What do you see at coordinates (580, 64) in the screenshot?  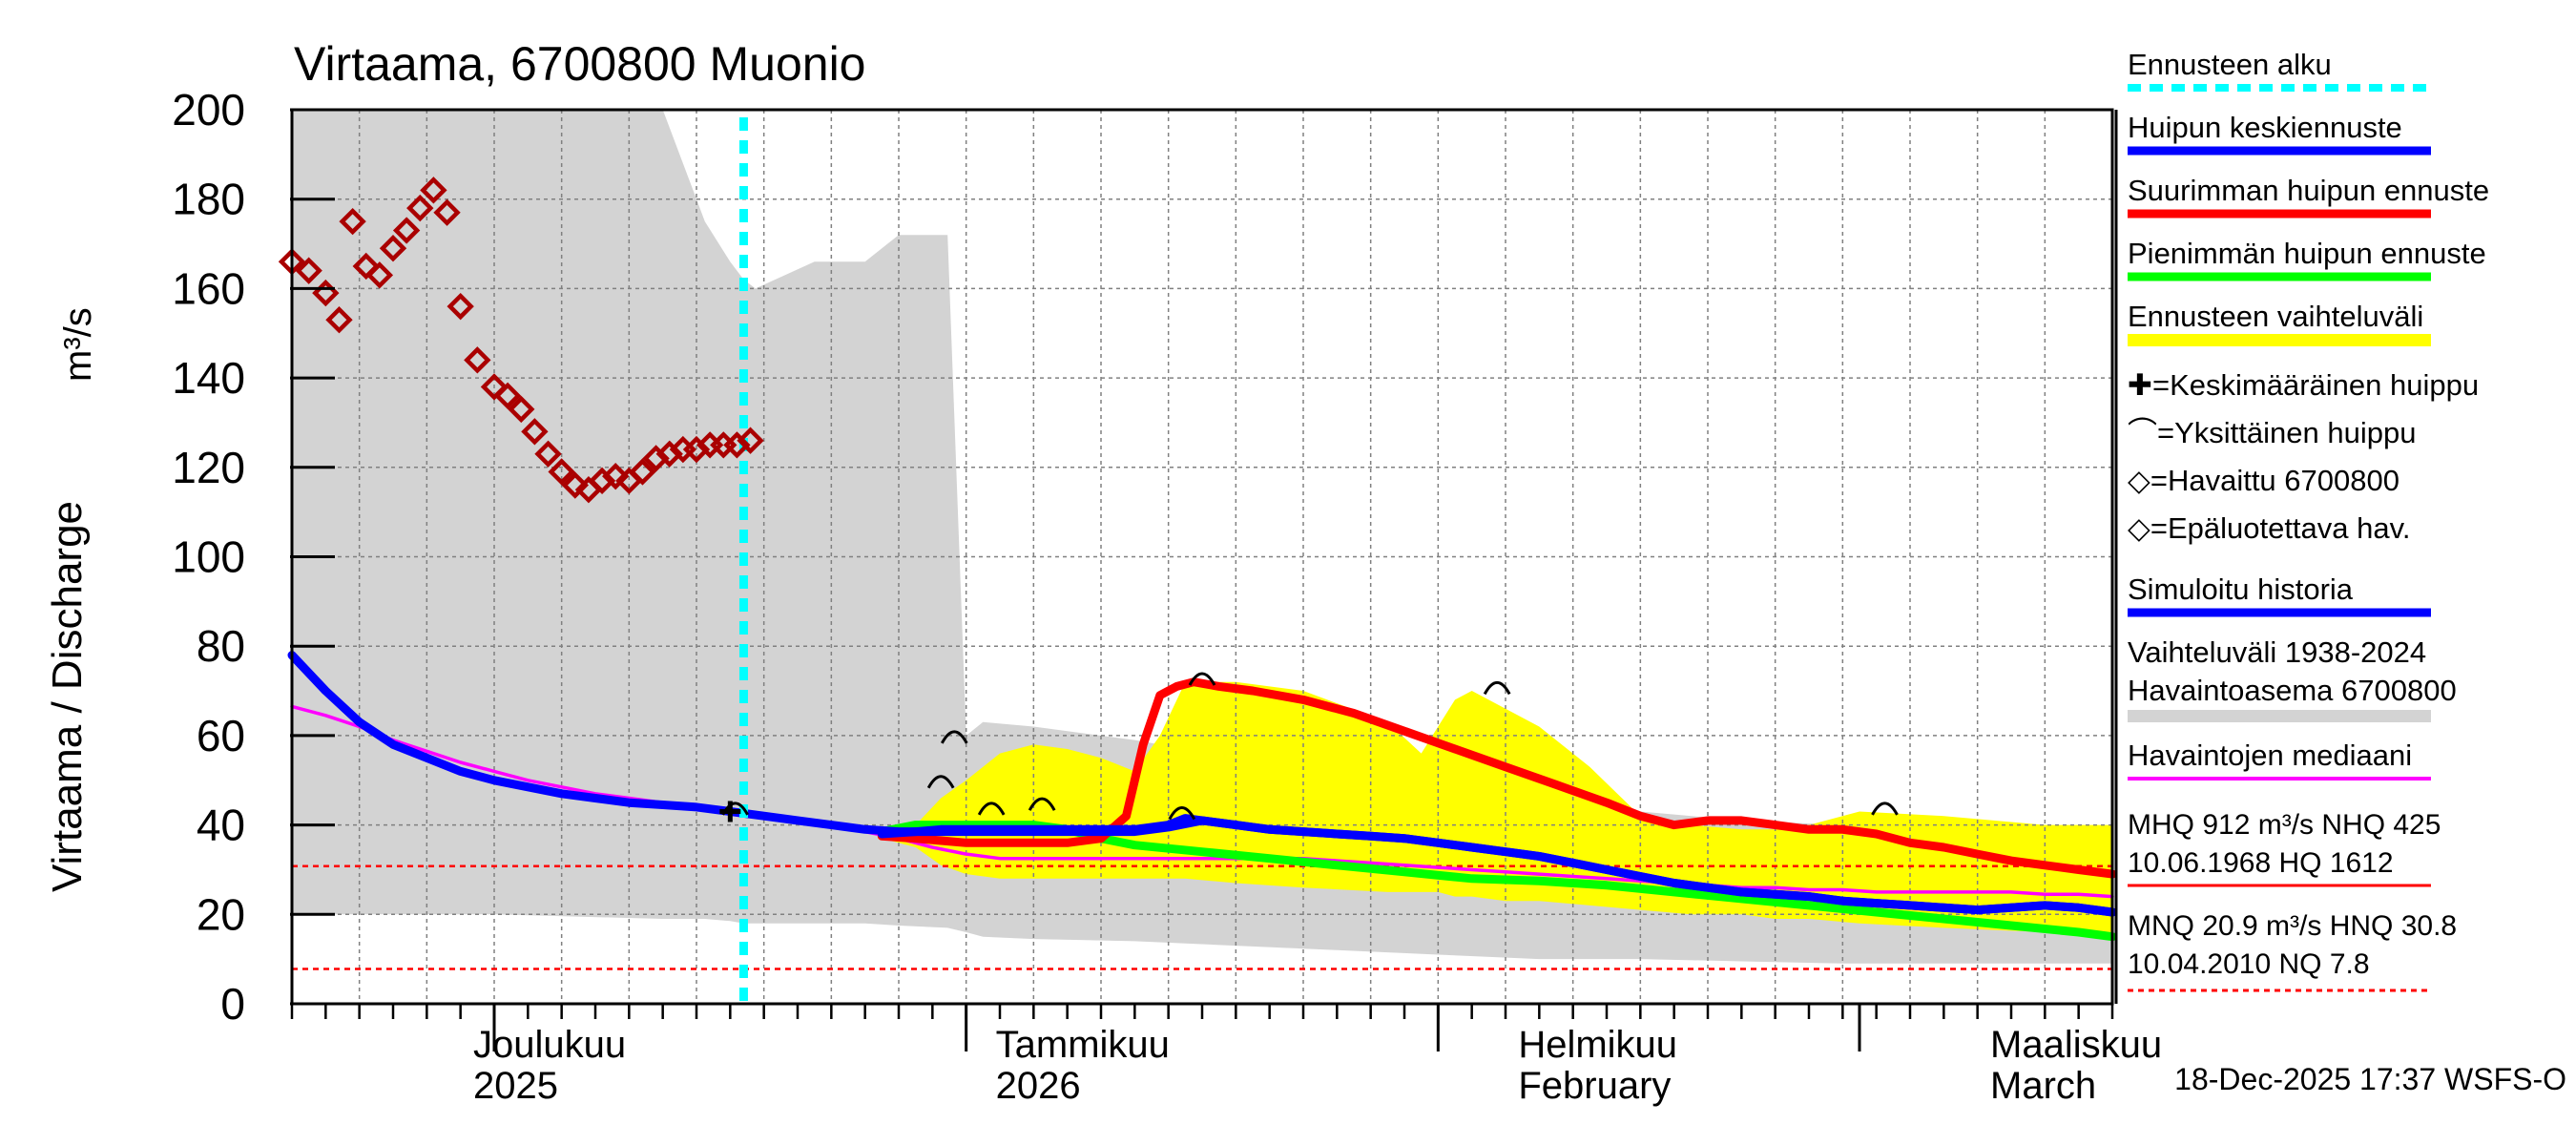 I see `chart-title: Virtaama, 6700800 Muonio` at bounding box center [580, 64].